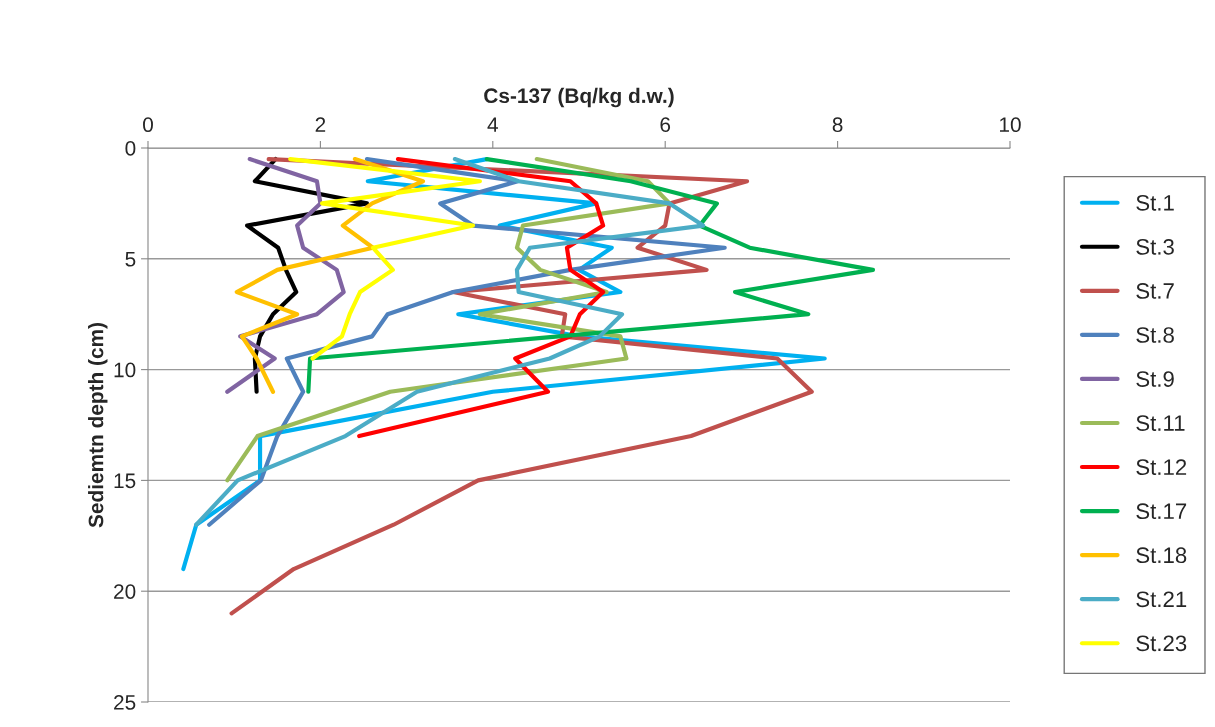 Image resolution: width=1215 pixels, height=727 pixels. Describe the element at coordinates (125, 591) in the screenshot. I see `y-tick-label: 20` at that location.